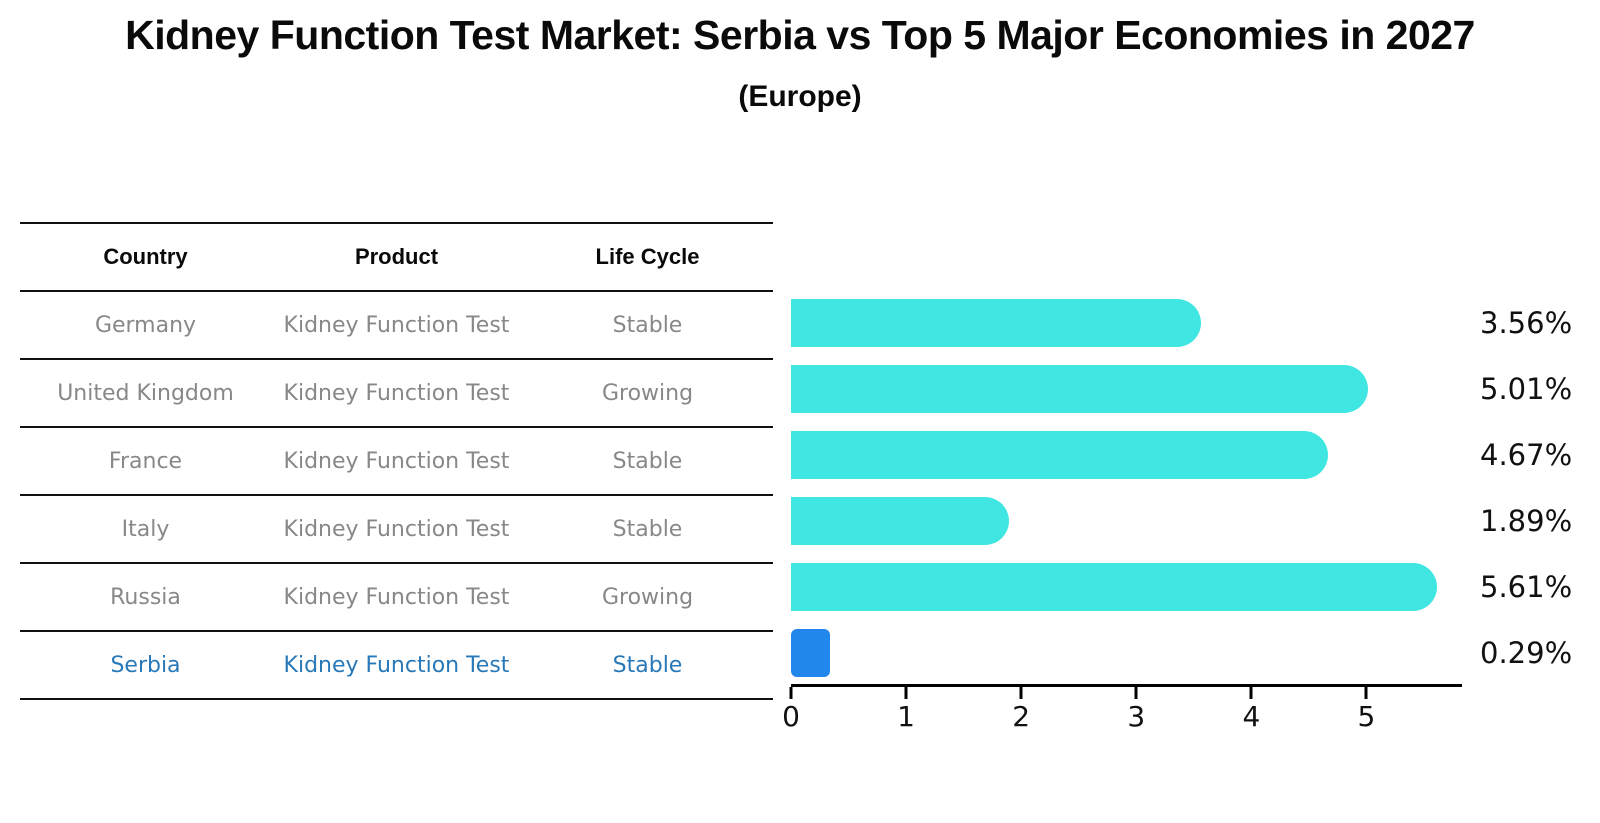  What do you see at coordinates (1526, 653) in the screenshot?
I see `value-label-serbia: 0.29%` at bounding box center [1526, 653].